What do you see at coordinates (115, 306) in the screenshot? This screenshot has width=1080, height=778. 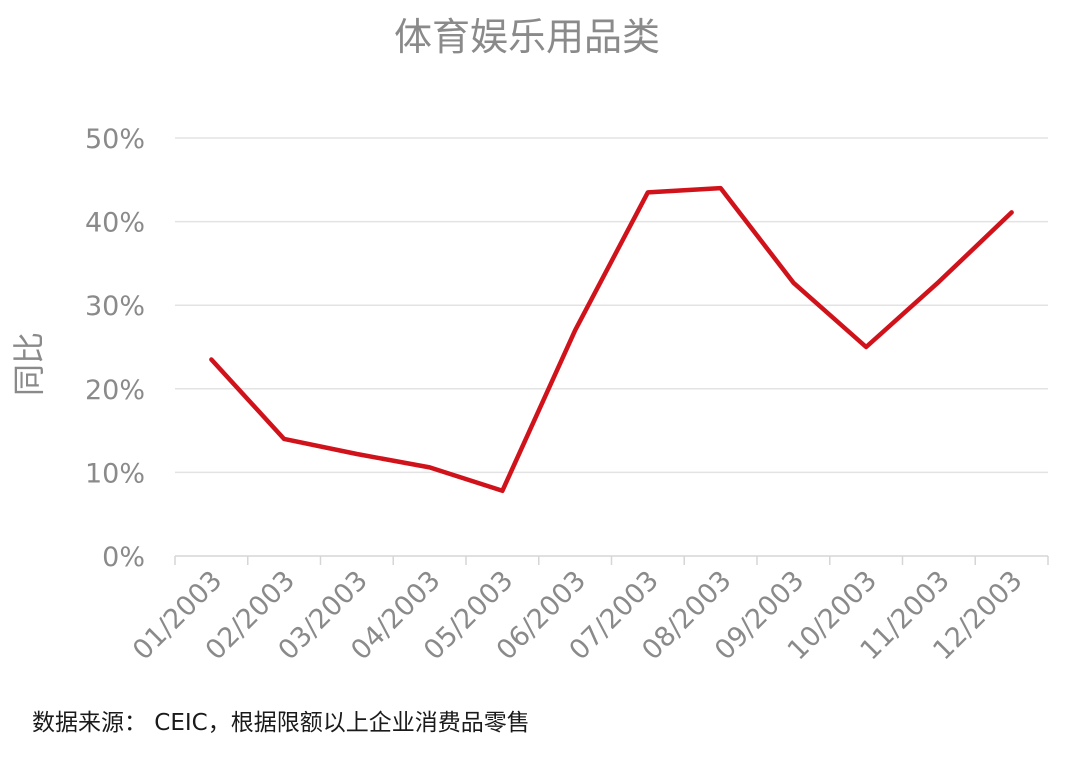 I see `y-tick-label: 30%` at bounding box center [115, 306].